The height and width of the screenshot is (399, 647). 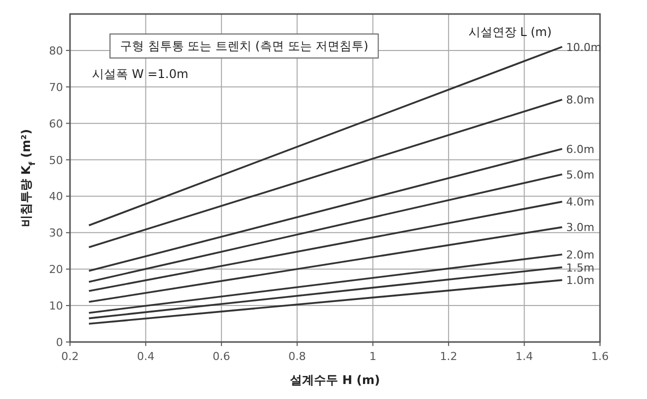 What do you see at coordinates (56, 269) in the screenshot?
I see `y-tick-label: 20` at bounding box center [56, 269].